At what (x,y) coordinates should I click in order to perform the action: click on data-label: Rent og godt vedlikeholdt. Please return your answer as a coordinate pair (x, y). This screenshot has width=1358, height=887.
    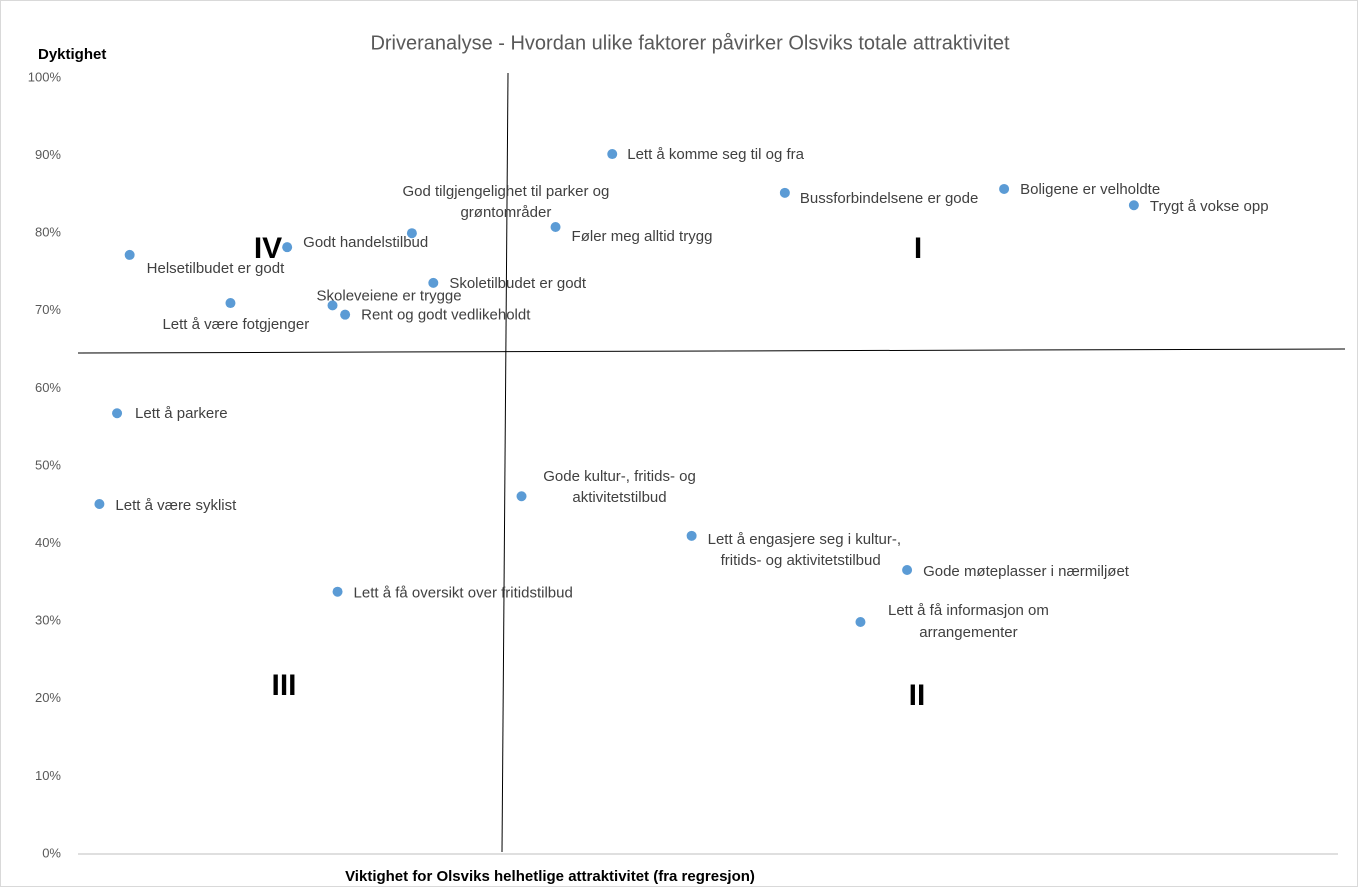
    Looking at the image, I should click on (446, 315).